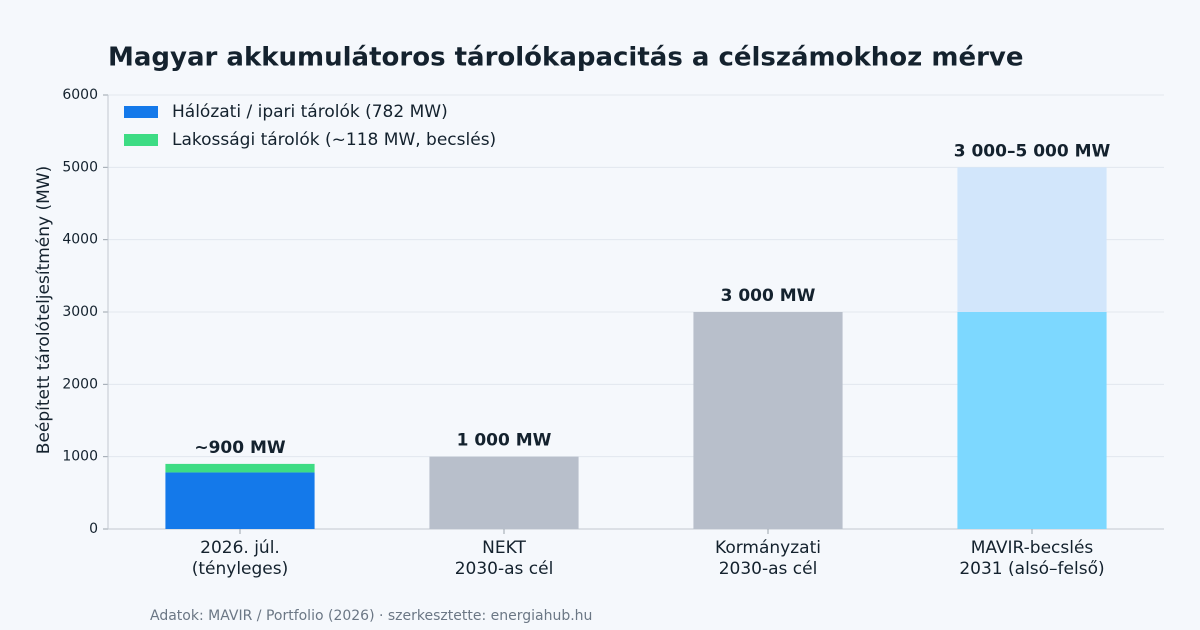 The width and height of the screenshot is (1200, 630). Describe the element at coordinates (1032, 548) in the screenshot. I see `x-tick-label: MAVIR-becslés` at that location.